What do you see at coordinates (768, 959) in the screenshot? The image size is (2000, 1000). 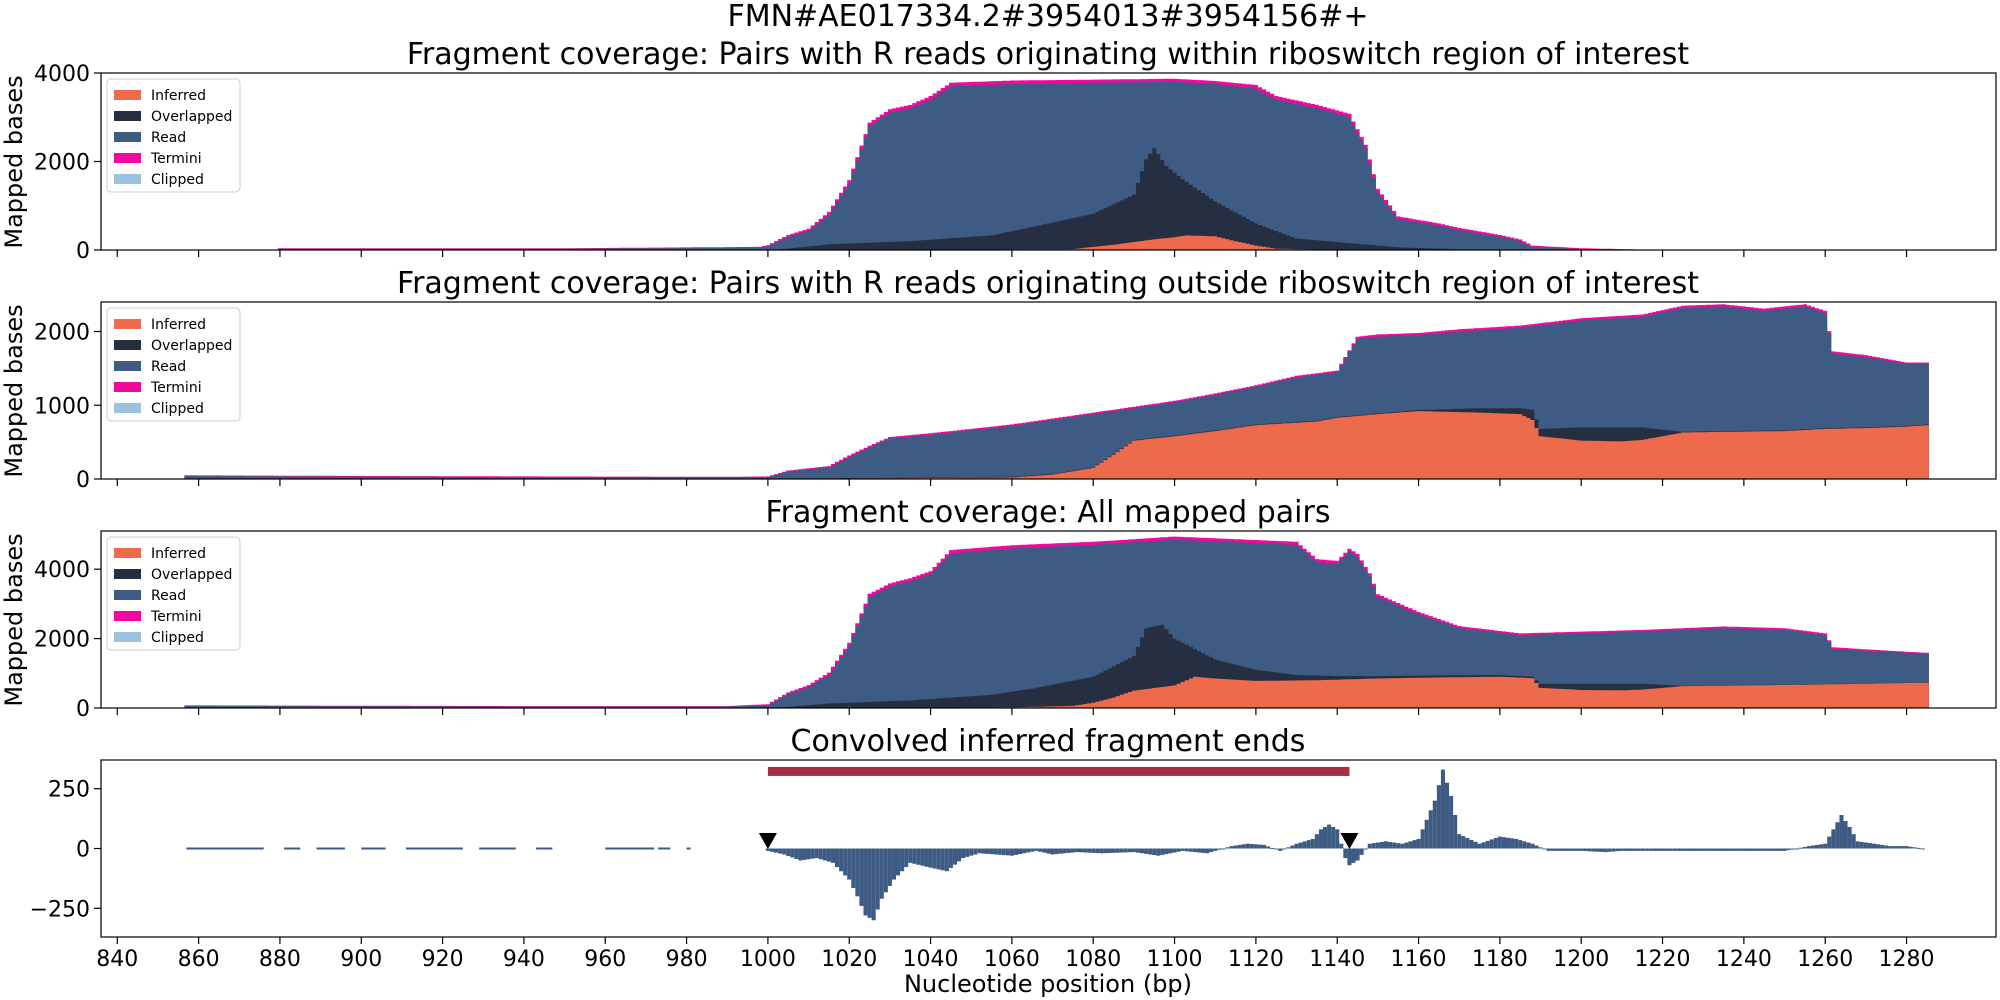 I see `x-tick-label: 1000` at bounding box center [768, 959].